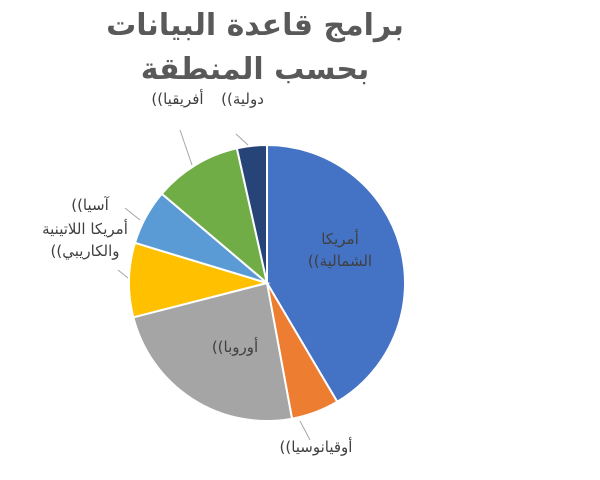 The image size is (600, 480). Describe the element at coordinates (85, 240) in the screenshot. I see `slice-label: أمريكا اللاتينية والكاريبي))` at that location.